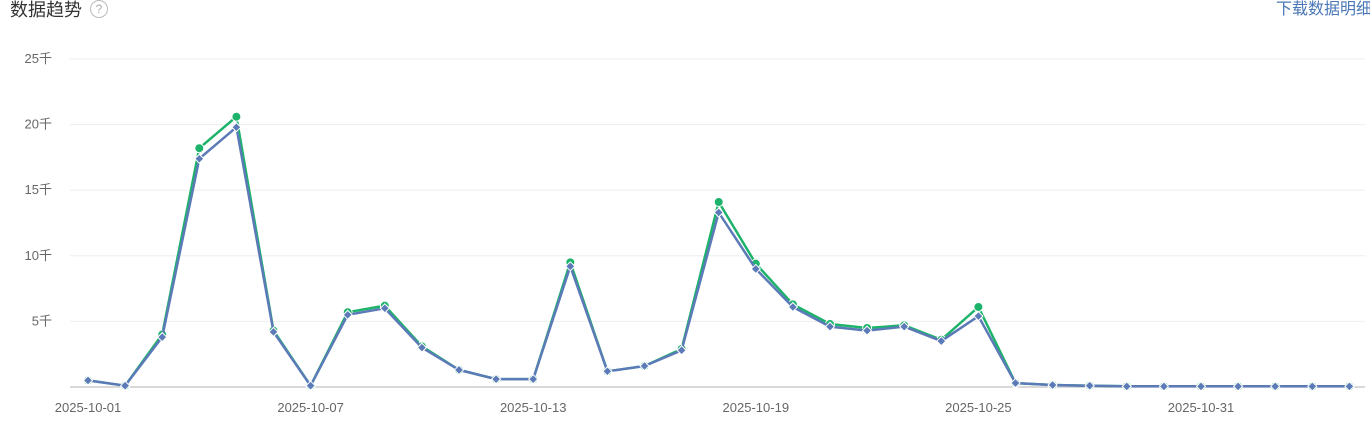  Describe the element at coordinates (756, 407) in the screenshot. I see `x-tick-label: 2025-10-19` at that location.